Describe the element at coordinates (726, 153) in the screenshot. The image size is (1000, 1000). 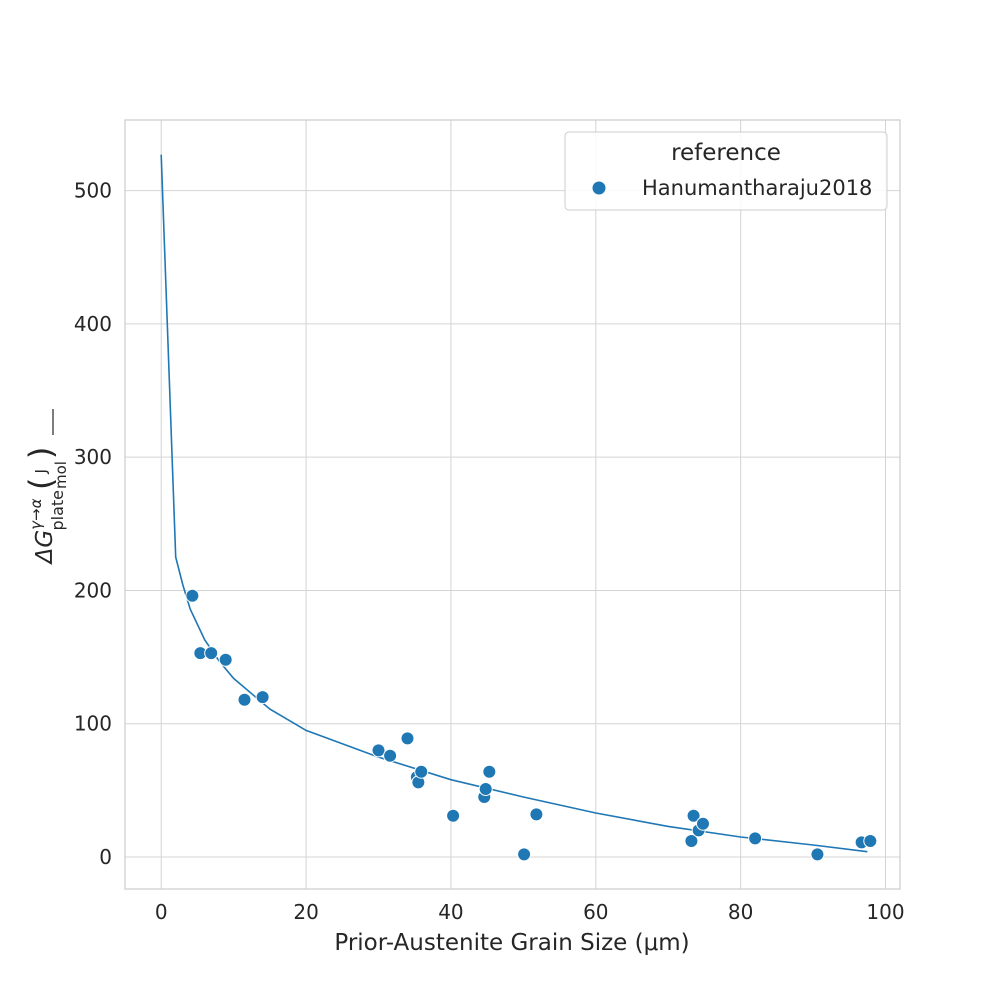
I see `legend-title: reference` at that location.